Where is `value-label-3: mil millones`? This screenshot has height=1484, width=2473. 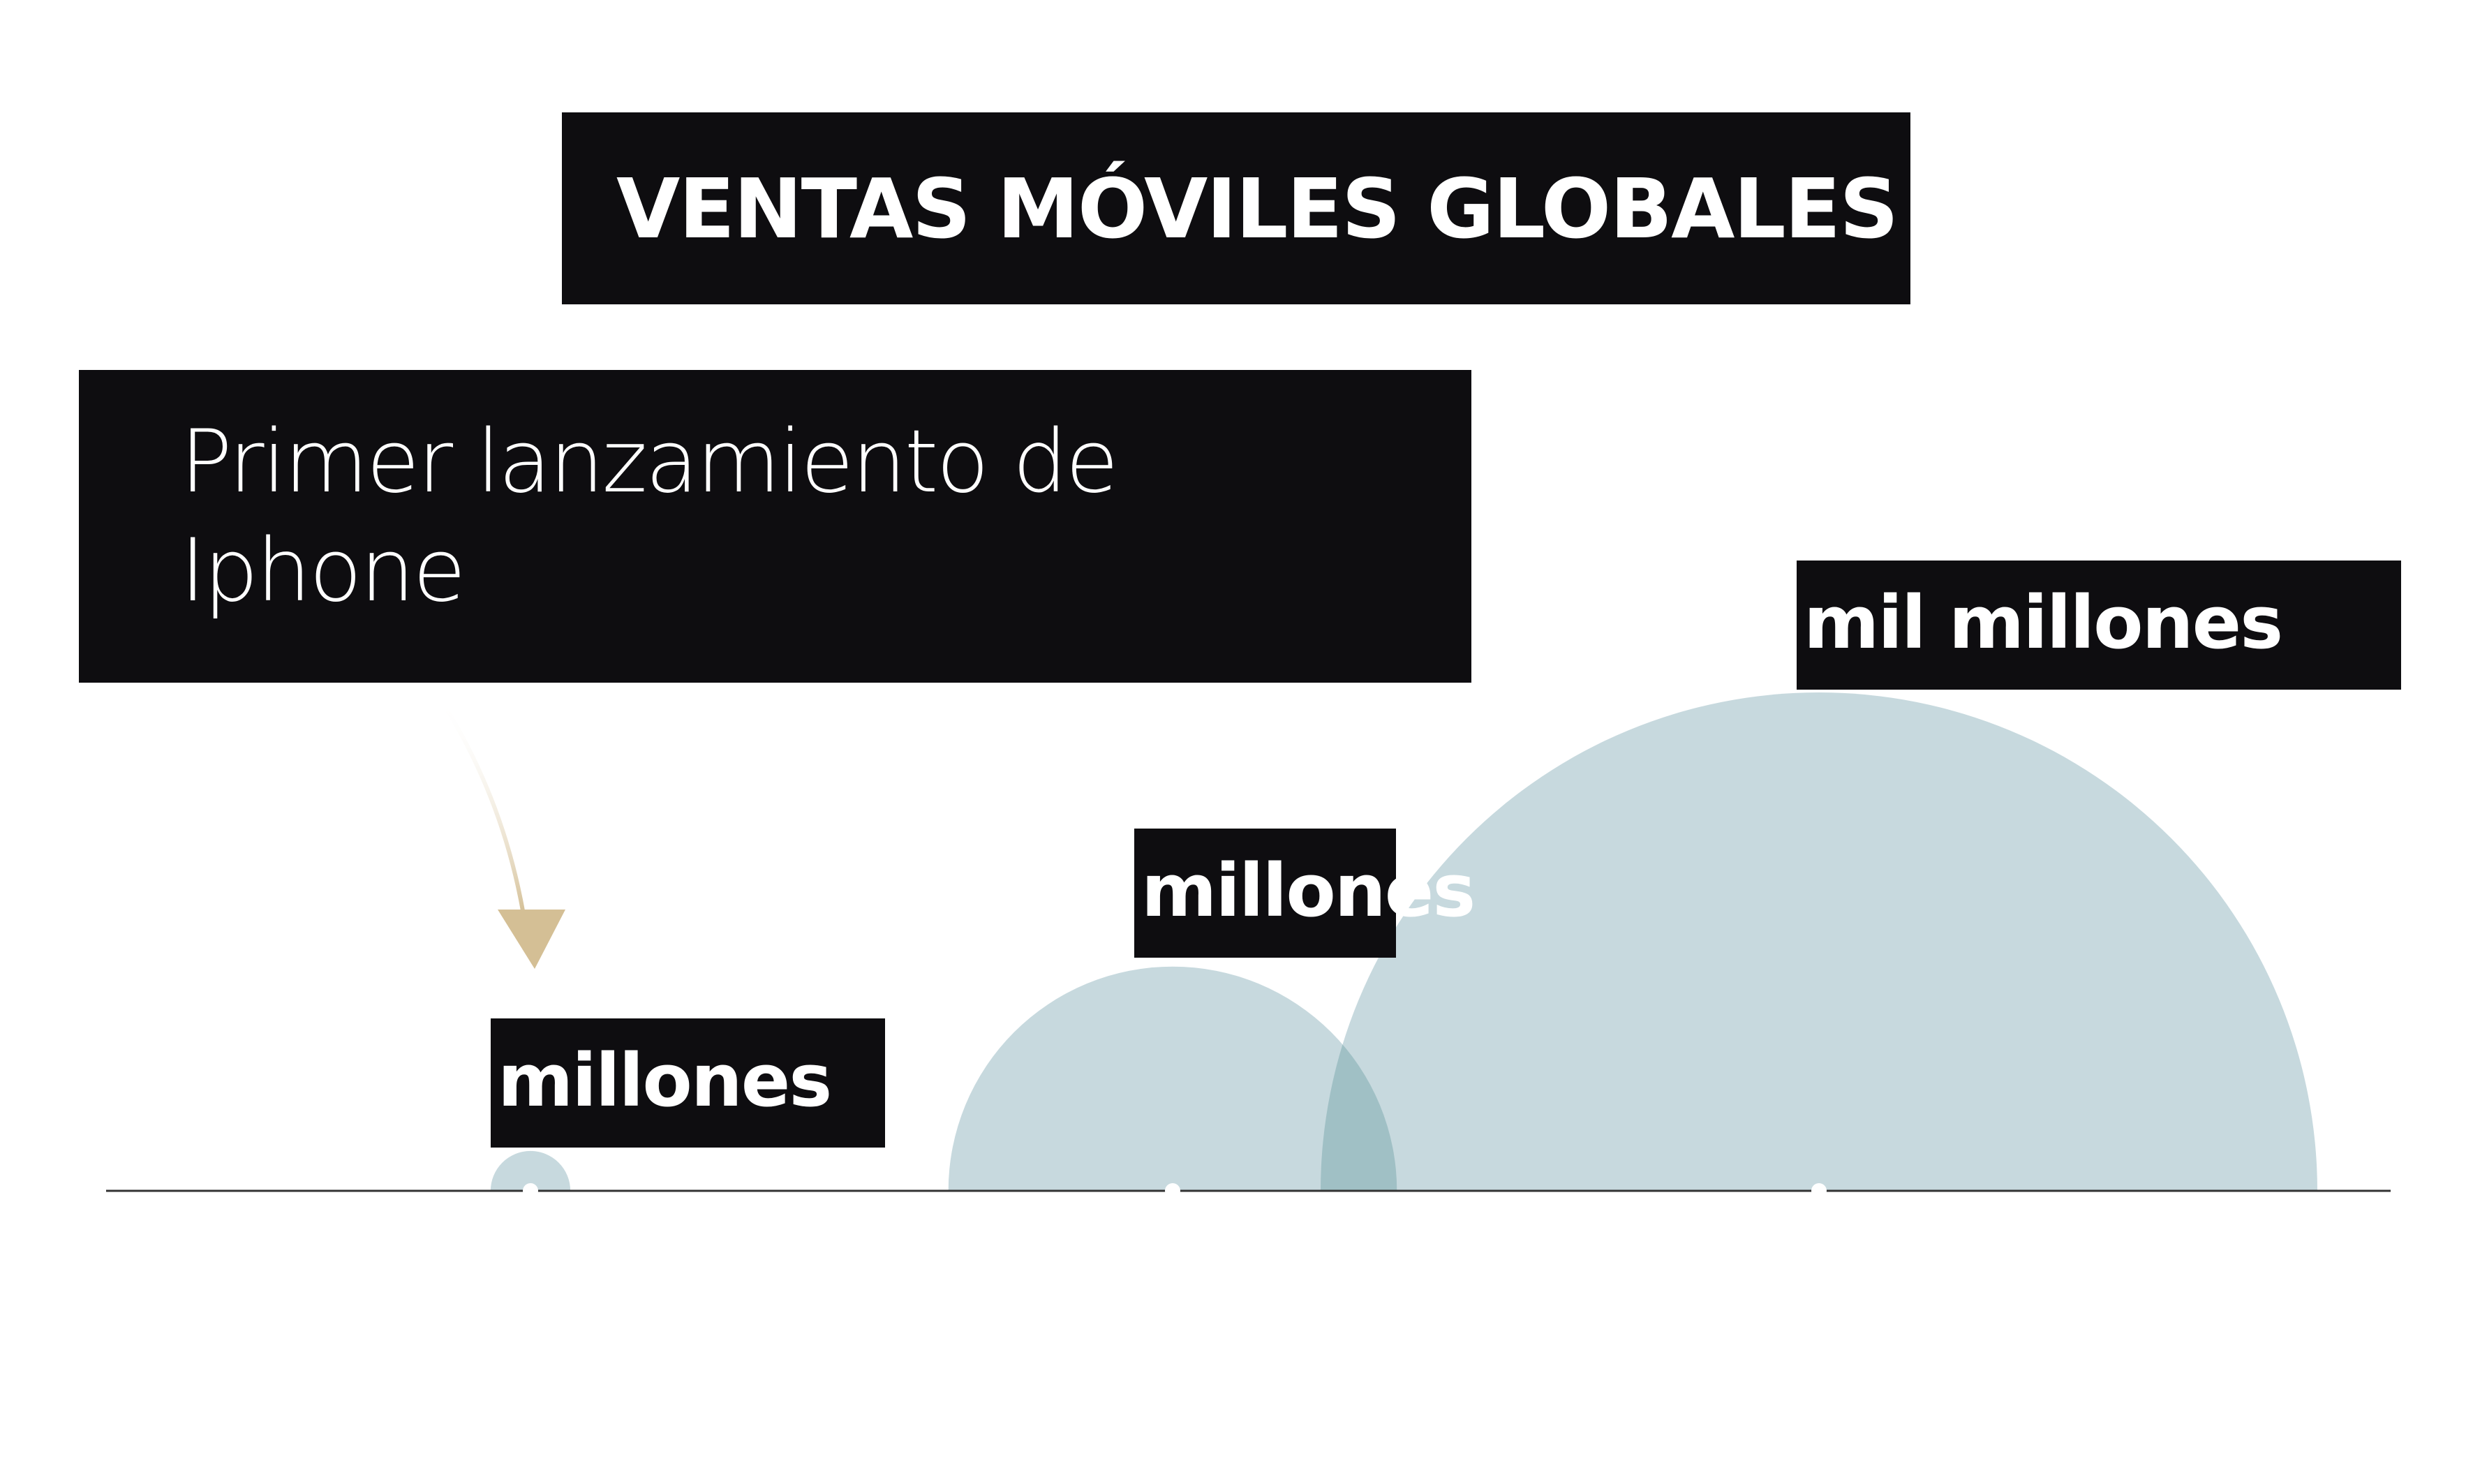
value-label-3: mil millones is located at coordinates (2043, 622).